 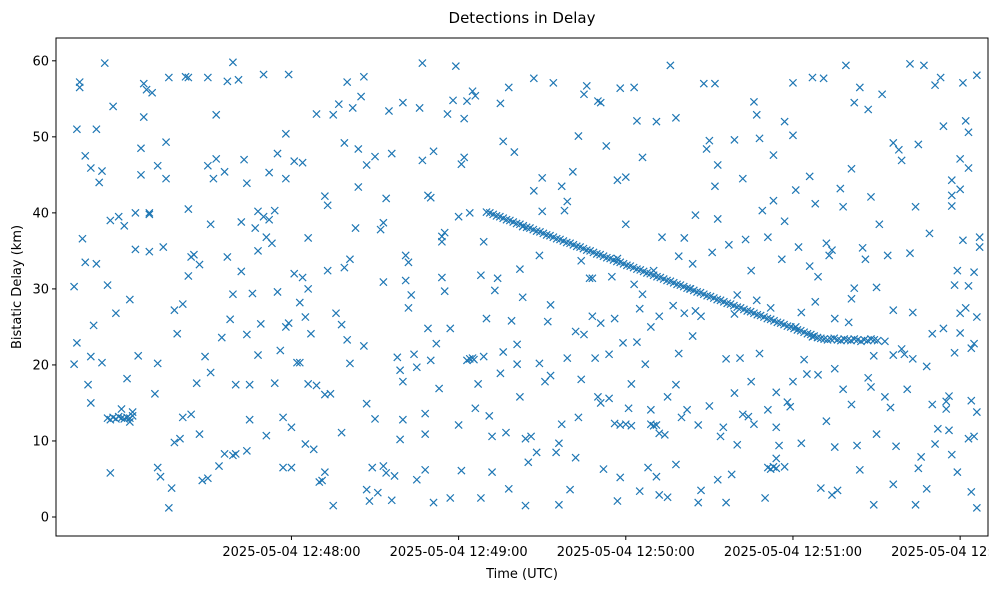 What do you see at coordinates (291, 552) in the screenshot?
I see `x-tick-label: 2025-05-04 12:48:00` at bounding box center [291, 552].